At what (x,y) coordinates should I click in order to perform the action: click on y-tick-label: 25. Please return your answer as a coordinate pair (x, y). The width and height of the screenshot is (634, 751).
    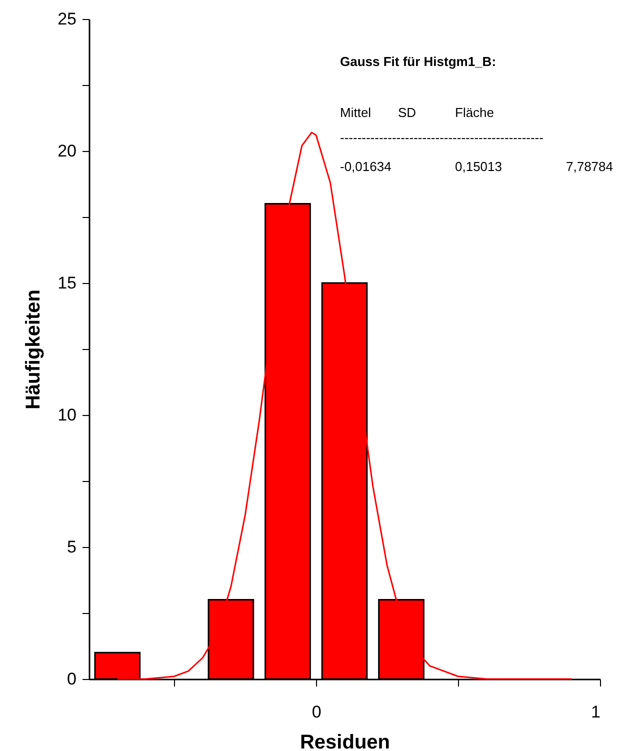
    Looking at the image, I should click on (67, 19).